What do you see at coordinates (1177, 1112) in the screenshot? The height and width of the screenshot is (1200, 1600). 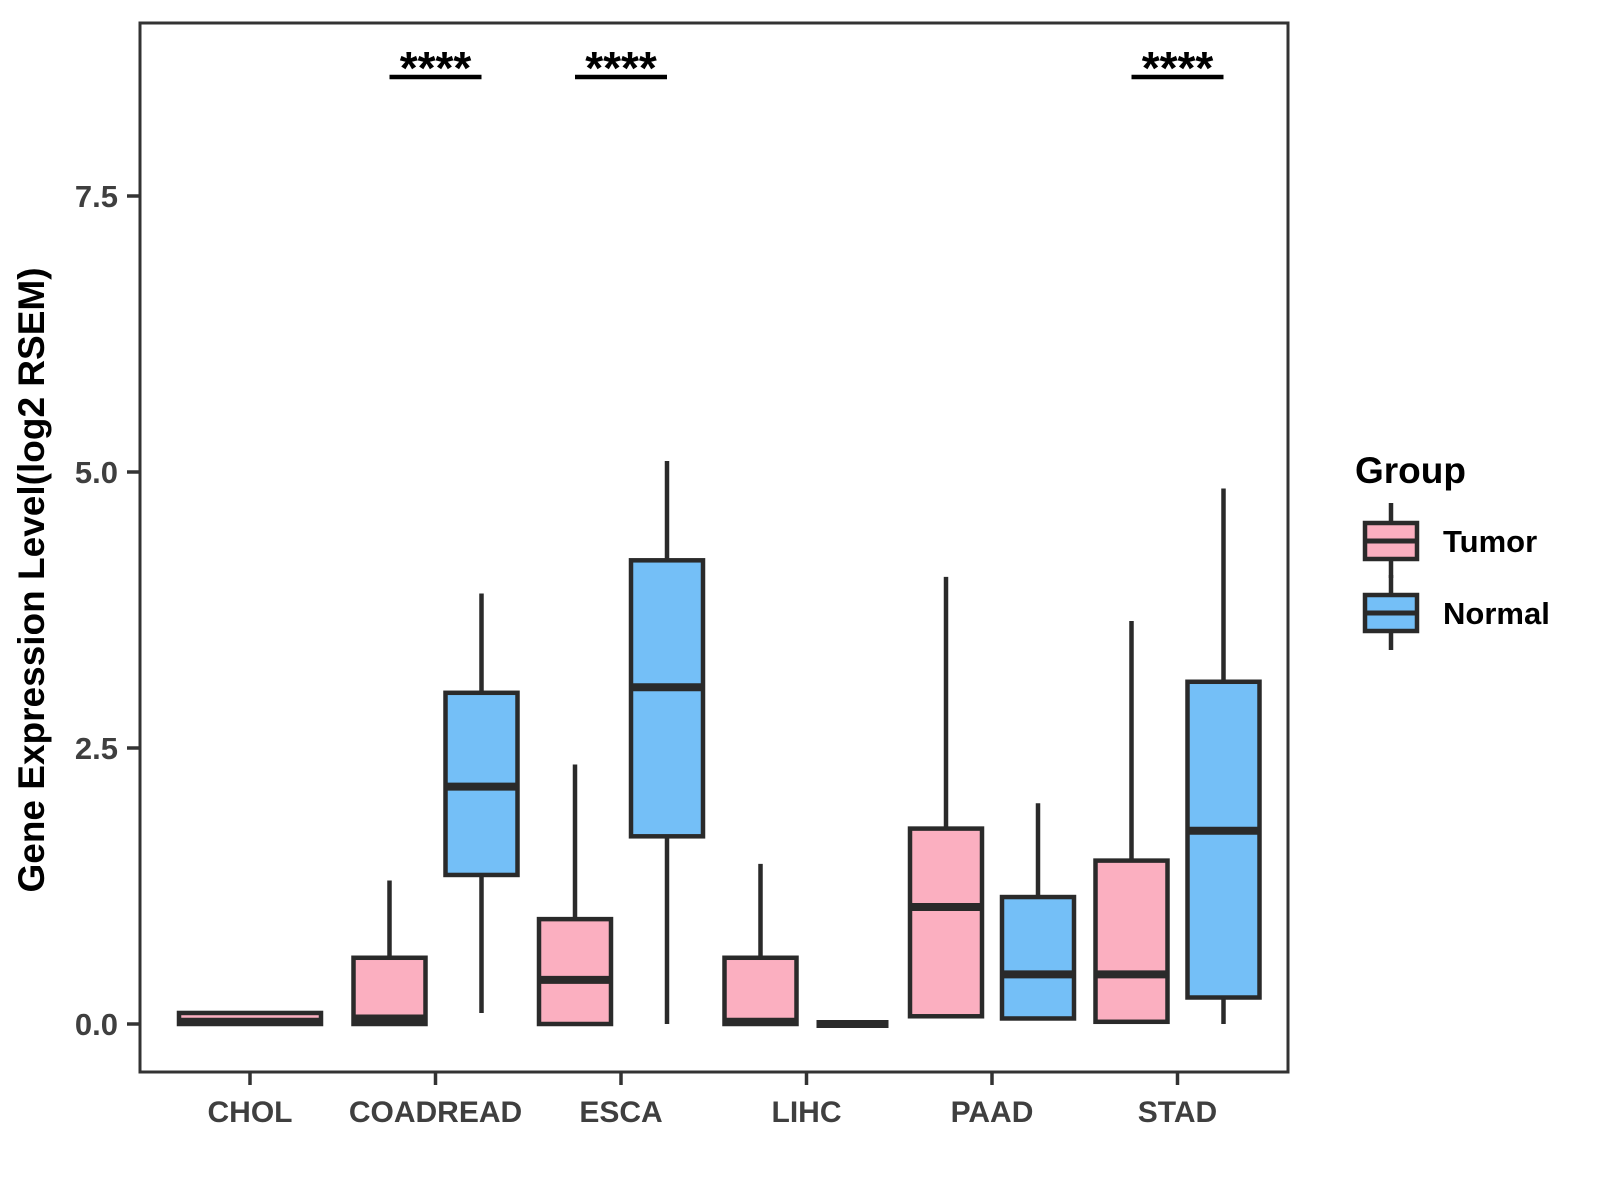 I see `x-axis-label-stad: STAD` at bounding box center [1177, 1112].